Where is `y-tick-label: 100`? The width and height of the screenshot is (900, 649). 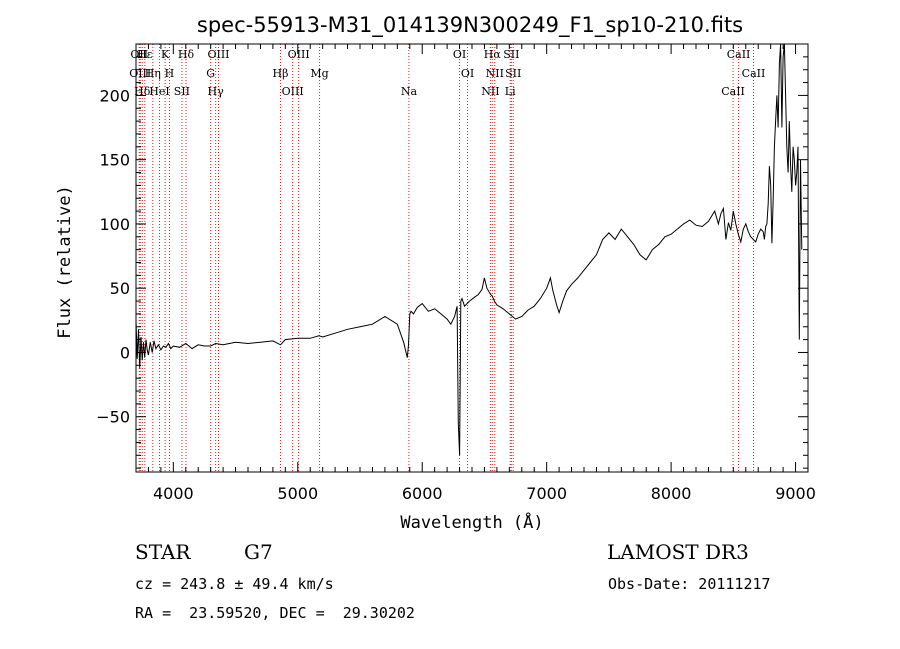
y-tick-label: 100 is located at coordinates (114, 224).